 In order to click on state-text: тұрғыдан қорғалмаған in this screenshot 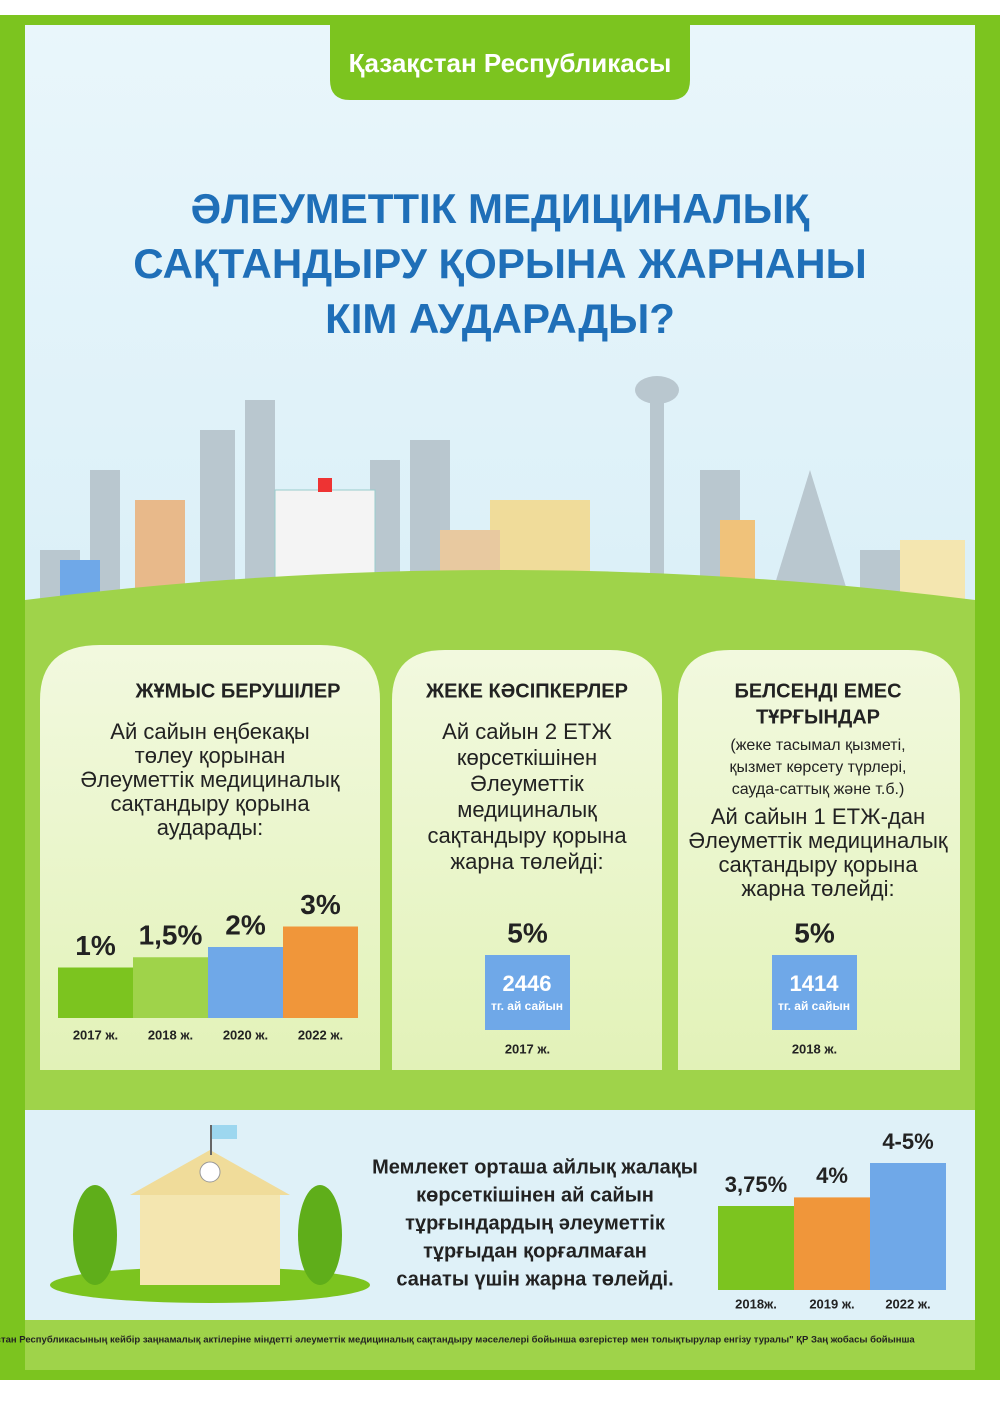, I will do `click(535, 1251)`.